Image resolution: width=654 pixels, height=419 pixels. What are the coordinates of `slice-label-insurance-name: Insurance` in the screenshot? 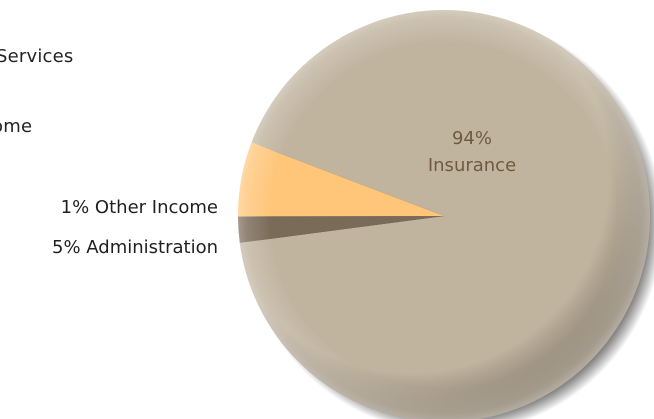 It's located at (472, 165).